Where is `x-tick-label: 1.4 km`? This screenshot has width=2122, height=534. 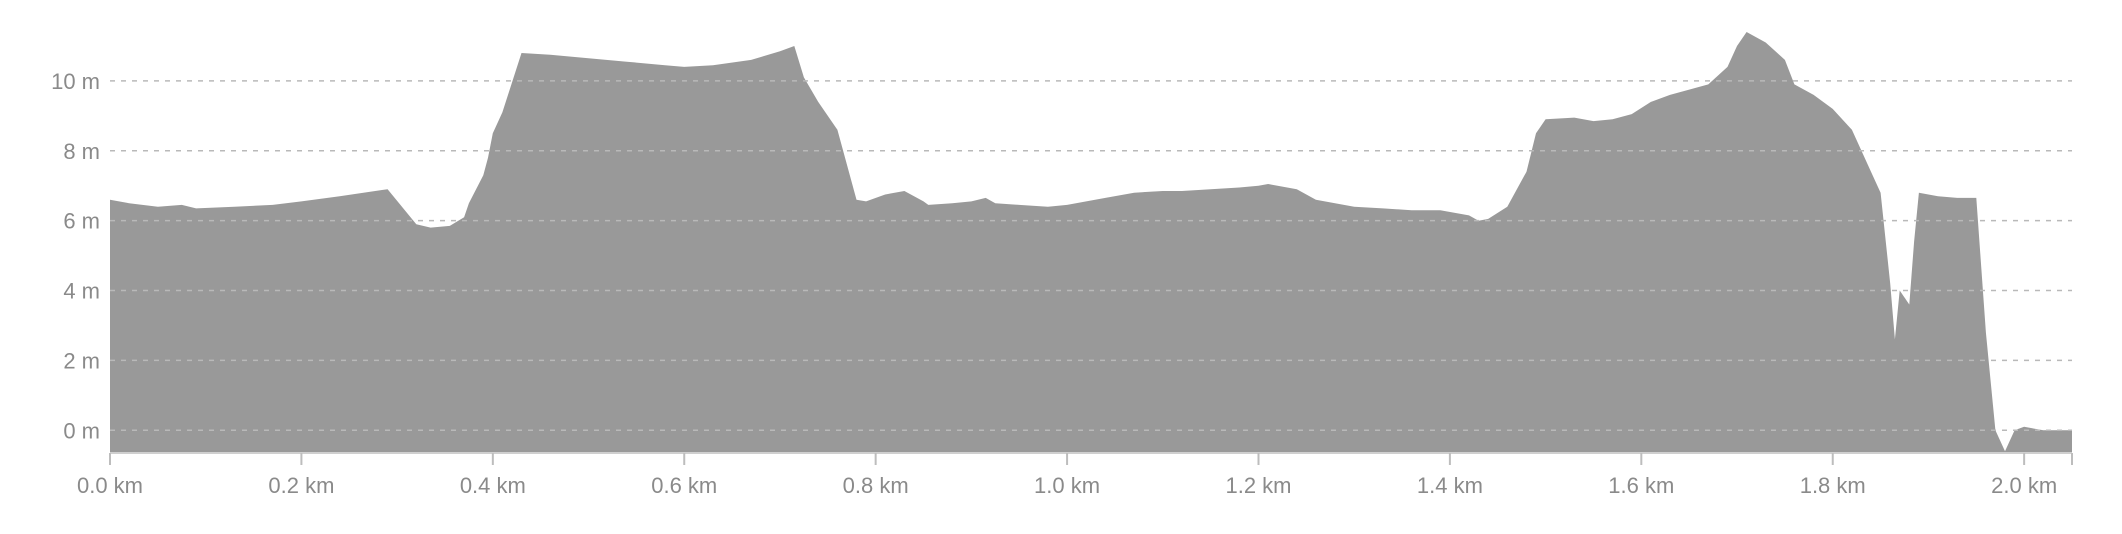 x-tick-label: 1.4 km is located at coordinates (1450, 485).